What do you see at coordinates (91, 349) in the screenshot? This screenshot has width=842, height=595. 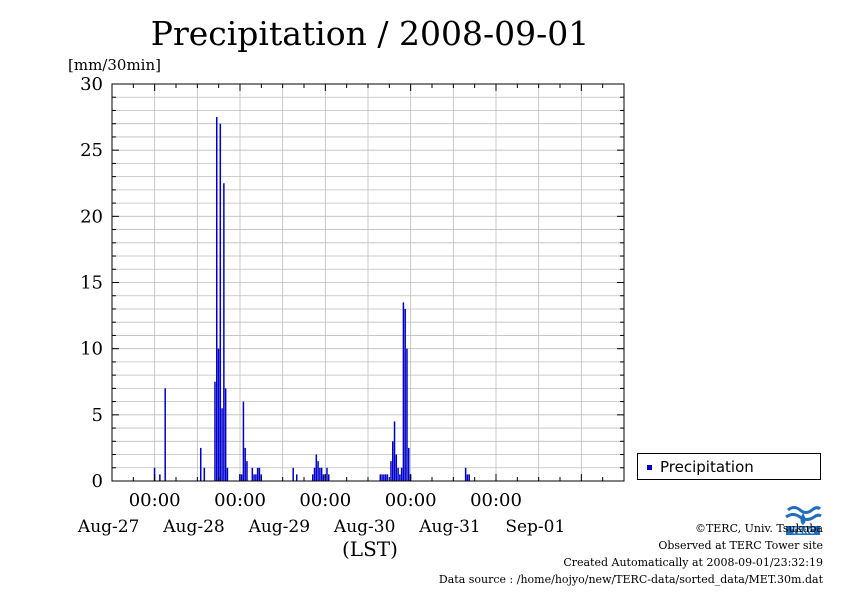 I see `y-tick-label: 10` at bounding box center [91, 349].